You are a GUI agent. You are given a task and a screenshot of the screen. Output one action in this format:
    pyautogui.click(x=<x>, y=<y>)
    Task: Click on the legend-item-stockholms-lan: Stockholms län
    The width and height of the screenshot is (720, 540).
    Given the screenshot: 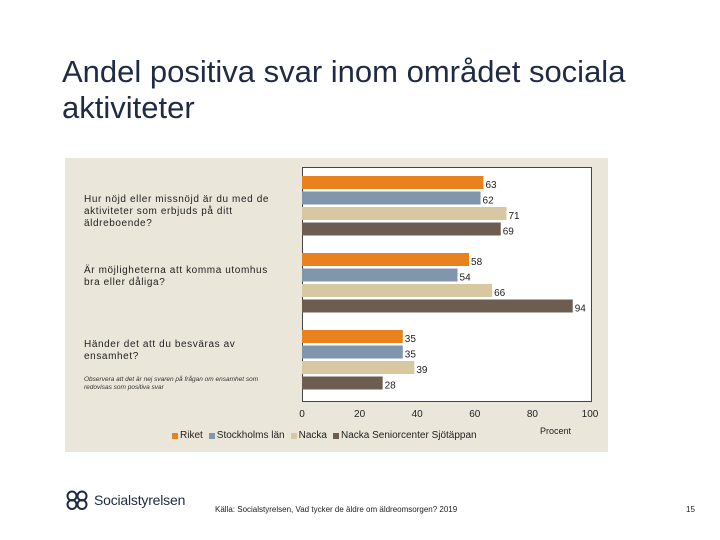 What is the action you would take?
    pyautogui.click(x=246, y=435)
    